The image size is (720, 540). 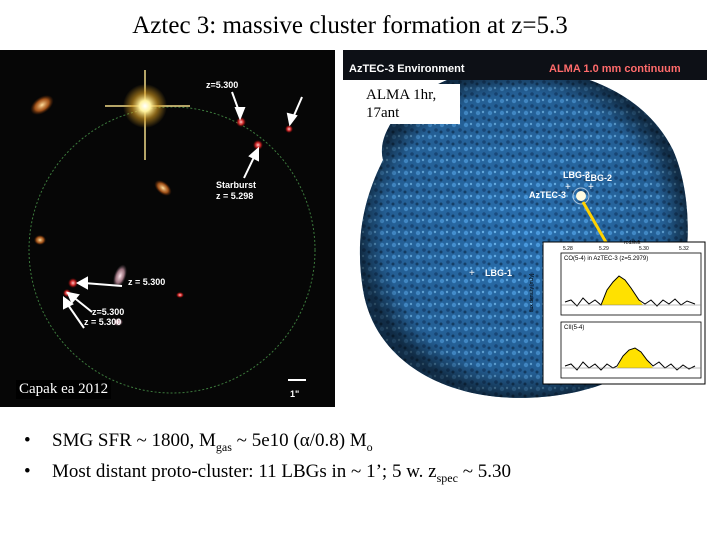 What do you see at coordinates (401, 95) in the screenshot?
I see `alma-annotation-line1: ALMA 1hr,` at bounding box center [401, 95].